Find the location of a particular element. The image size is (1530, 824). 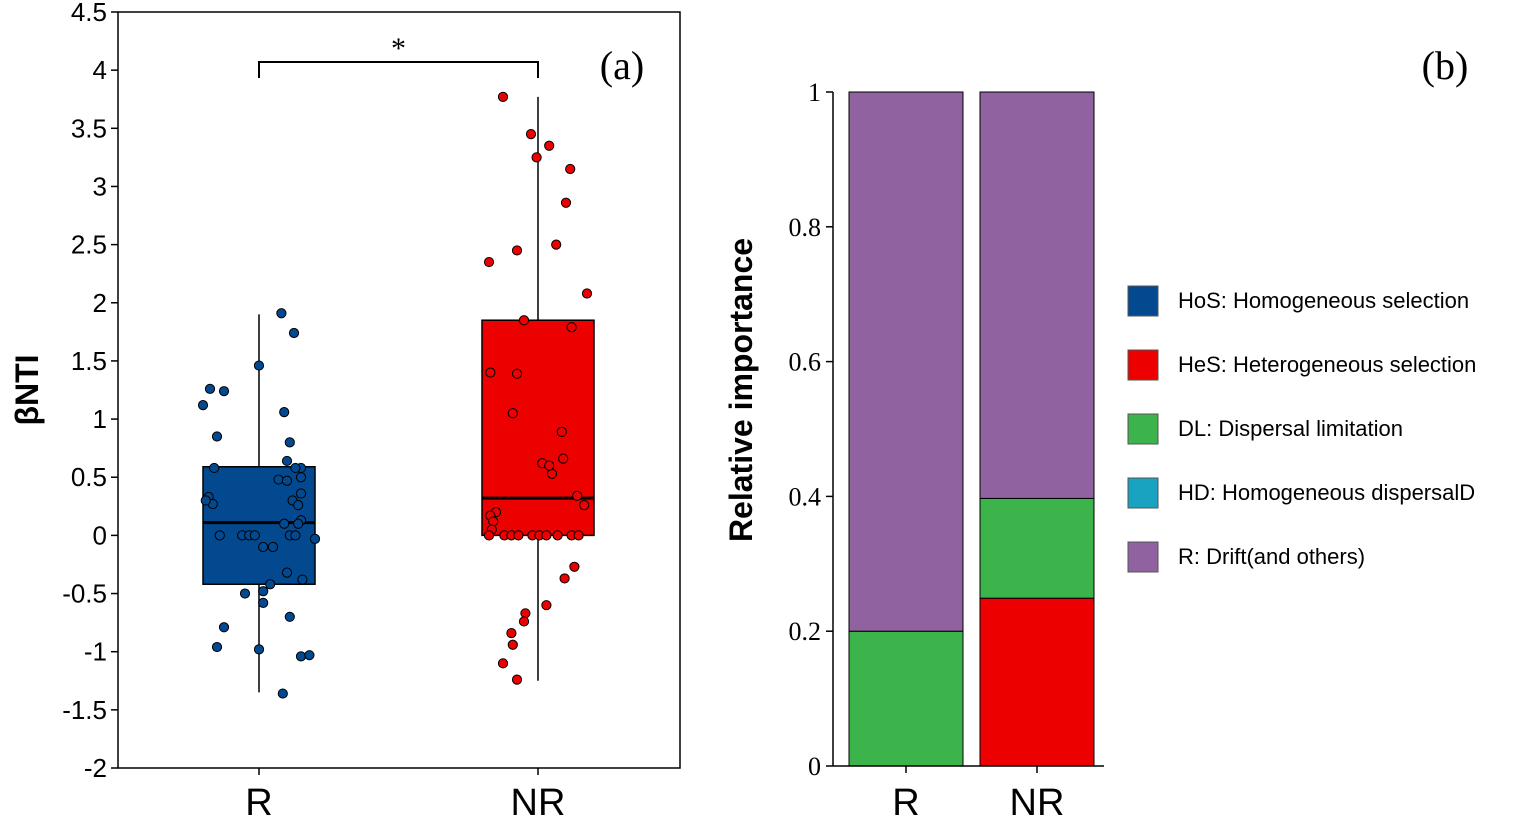

significance-bracket: * is located at coordinates (398, 55).